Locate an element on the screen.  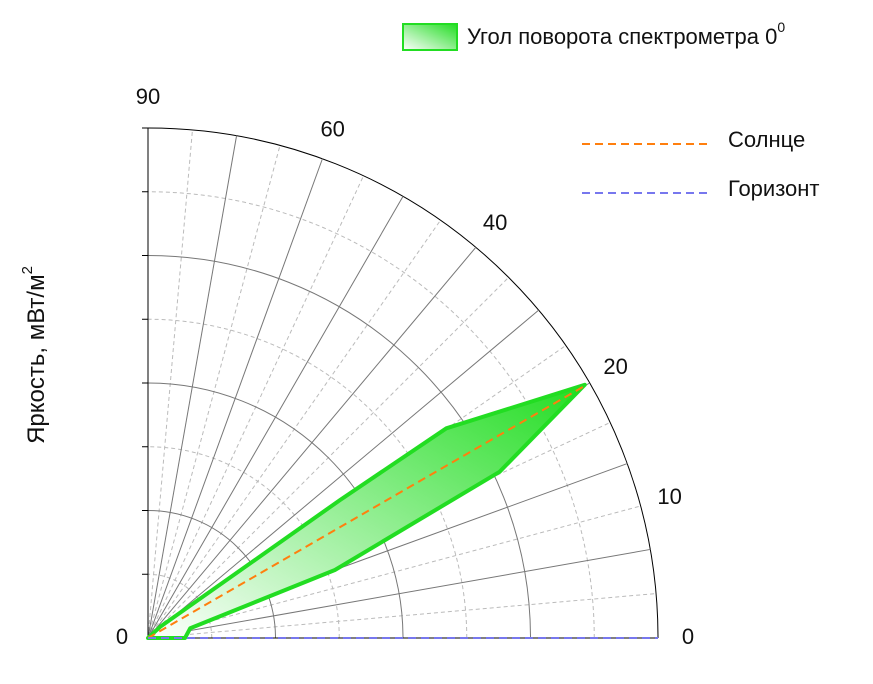
y-axis-label: Яркость, мВт/м2 is located at coordinates (34, 355).